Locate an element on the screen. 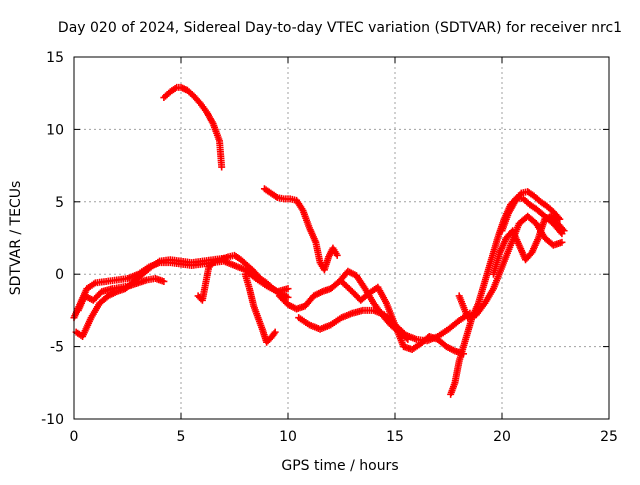 The image size is (640, 485). y-tick-label: -5 is located at coordinates (57, 348).